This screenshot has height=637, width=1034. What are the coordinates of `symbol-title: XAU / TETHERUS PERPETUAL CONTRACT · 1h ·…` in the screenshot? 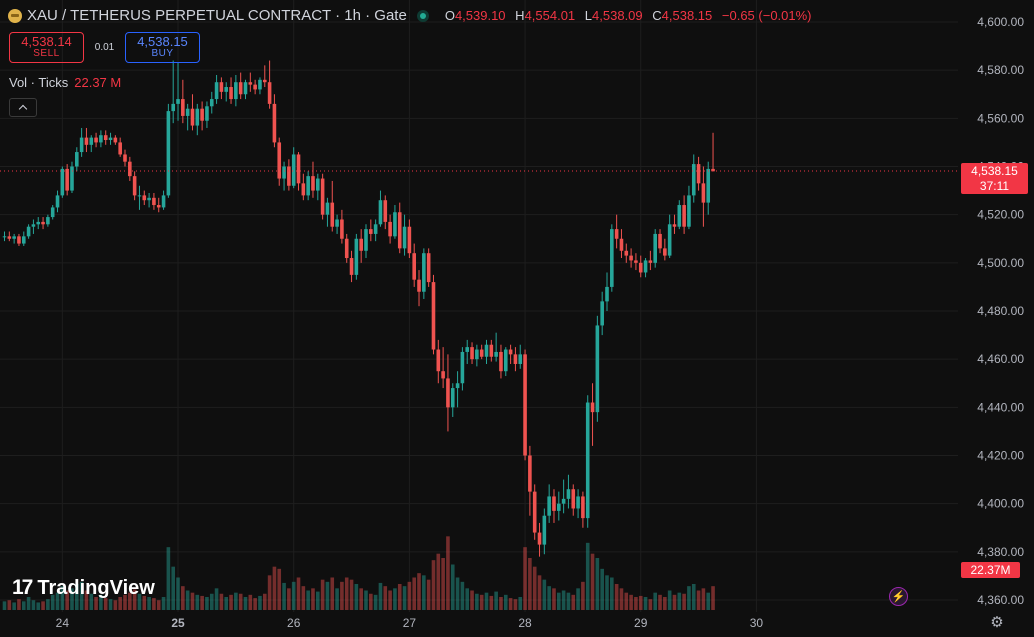 It's located at (217, 15).